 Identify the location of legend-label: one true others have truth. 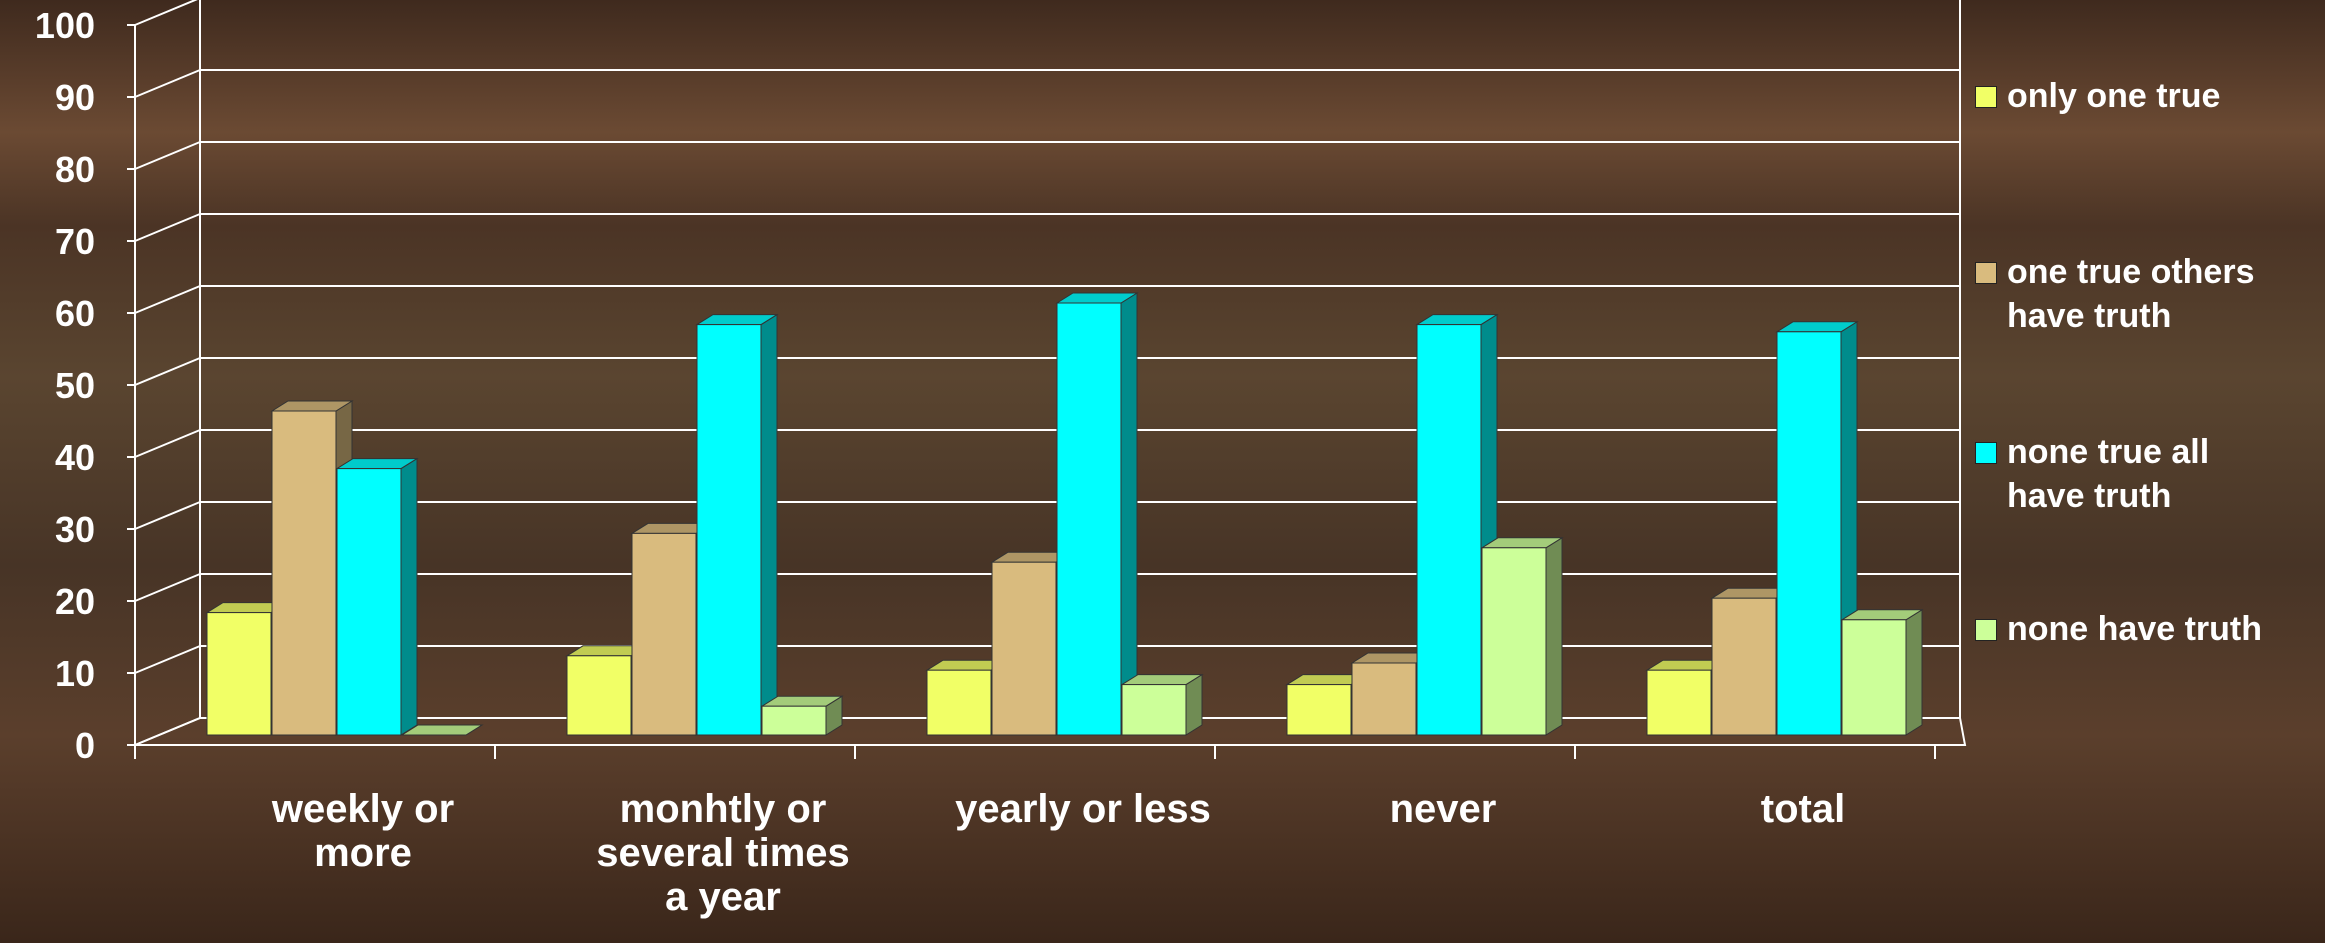
(2131, 294).